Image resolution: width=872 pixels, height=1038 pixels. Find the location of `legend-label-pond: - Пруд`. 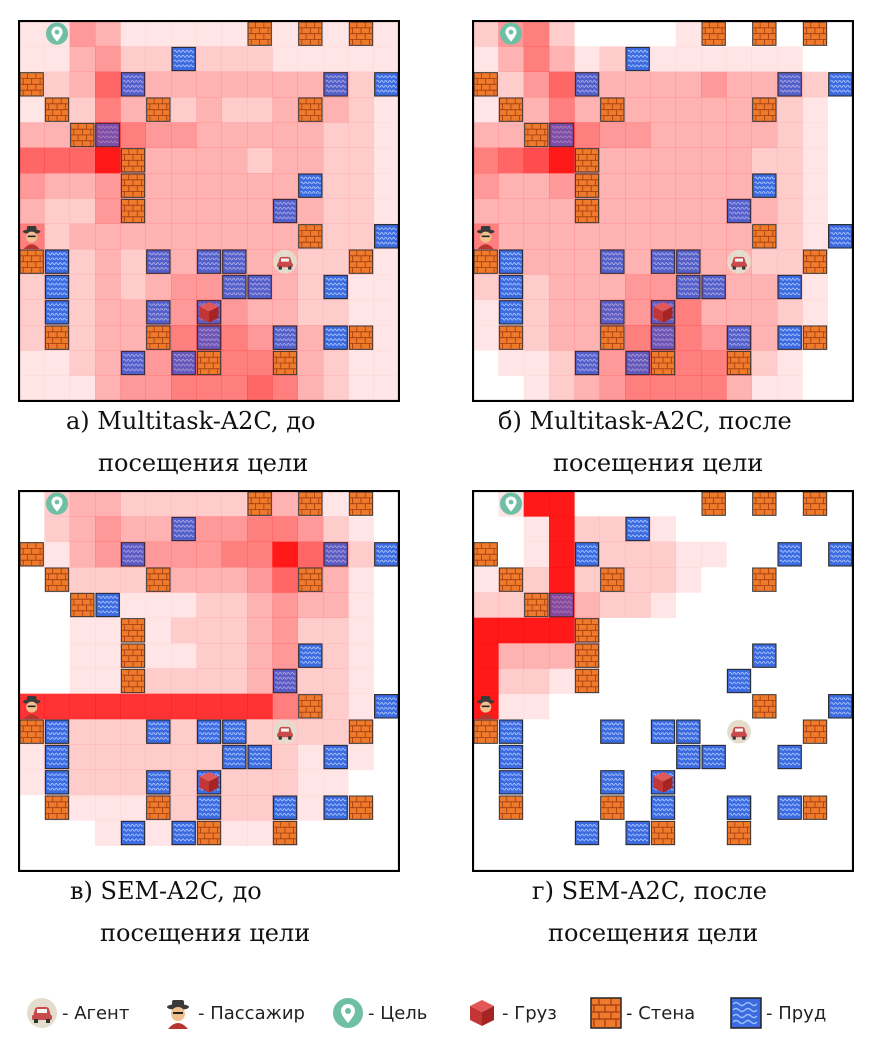

legend-label-pond: - Пруд is located at coordinates (796, 1013).